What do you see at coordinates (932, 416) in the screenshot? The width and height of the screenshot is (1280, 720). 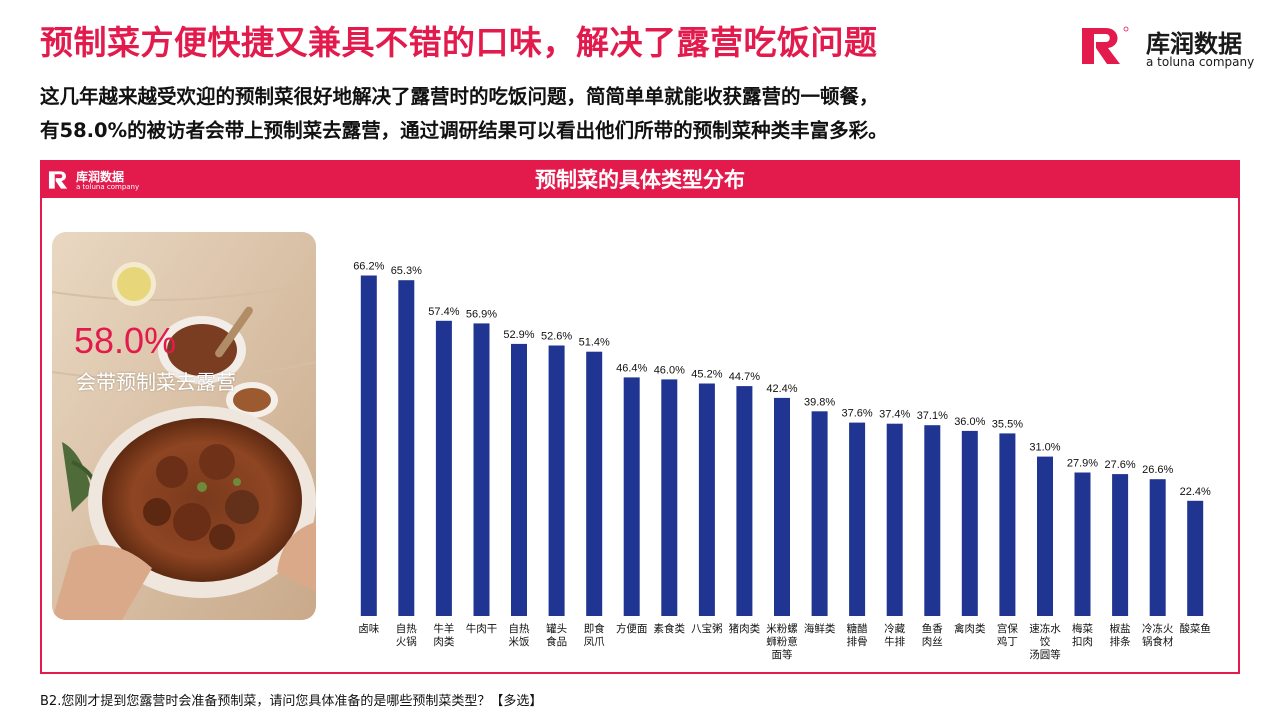 I see `value-label-15: 37.1%` at bounding box center [932, 416].